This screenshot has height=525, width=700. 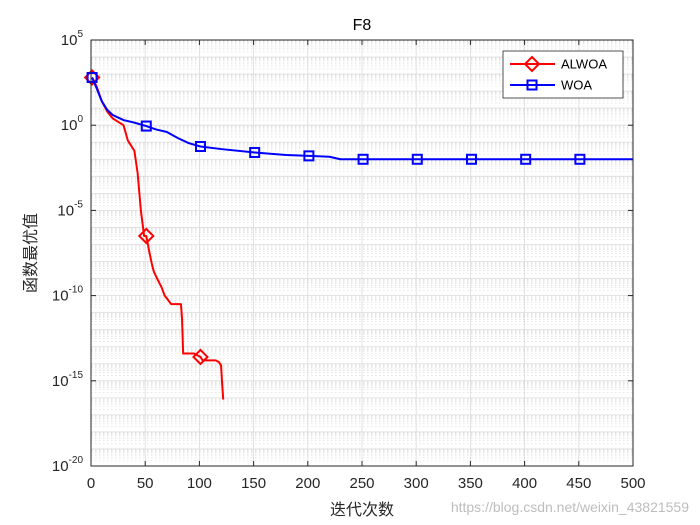 I want to click on x-tick-label: 250, so click(x=361, y=483).